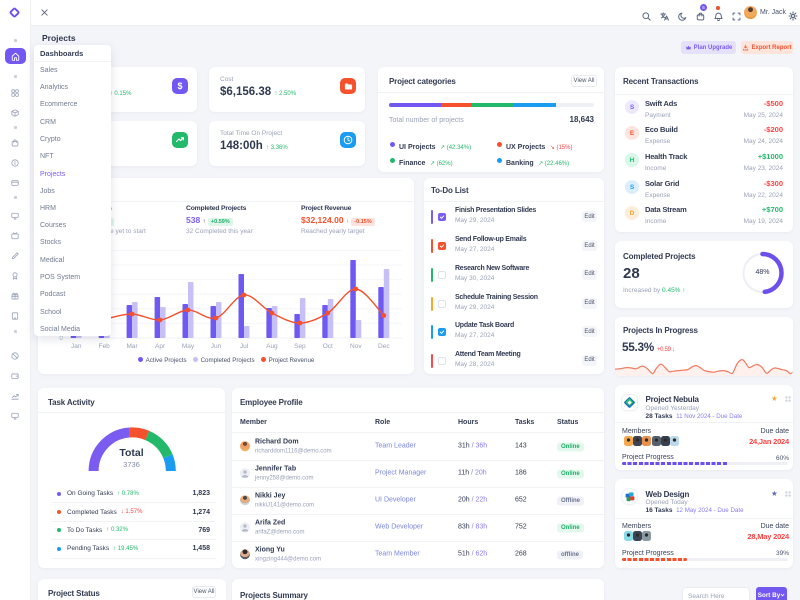  I want to click on svg-text: Dec, so click(384, 346).